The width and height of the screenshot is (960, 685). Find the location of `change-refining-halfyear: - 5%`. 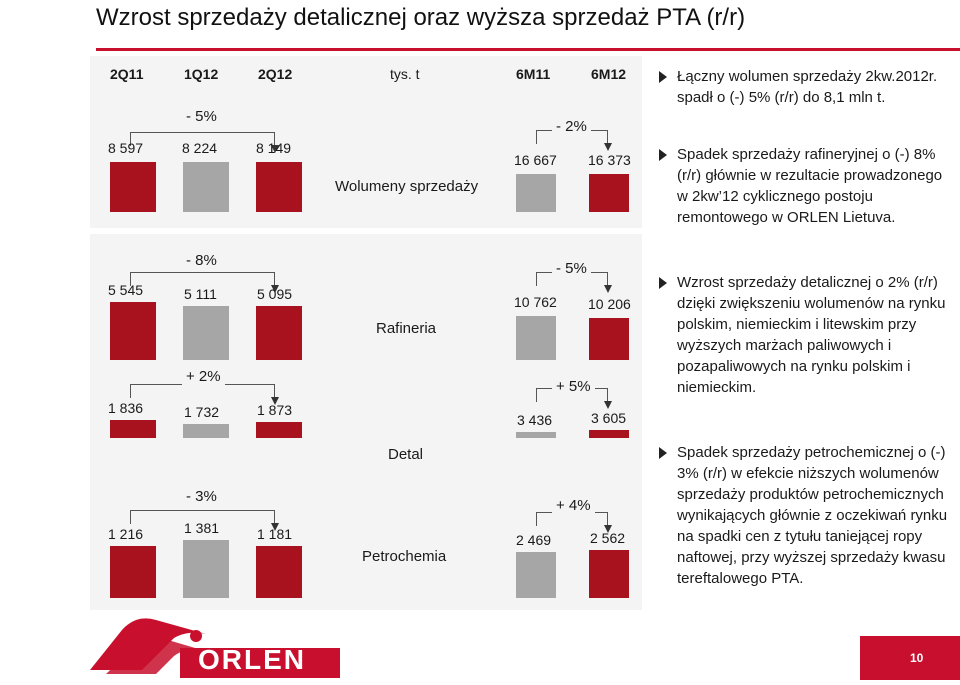

change-refining-halfyear: - 5% is located at coordinates (571, 268).